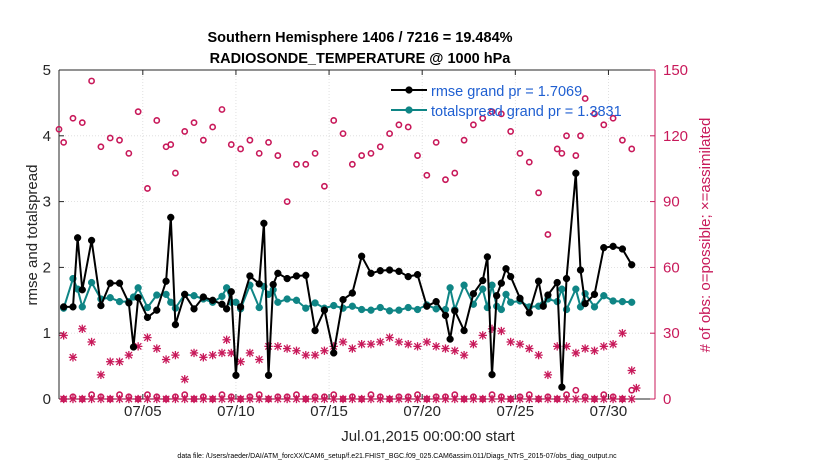 The image size is (830, 470). I want to click on y-axis-left-label: rmse and totalspread, so click(32, 235).